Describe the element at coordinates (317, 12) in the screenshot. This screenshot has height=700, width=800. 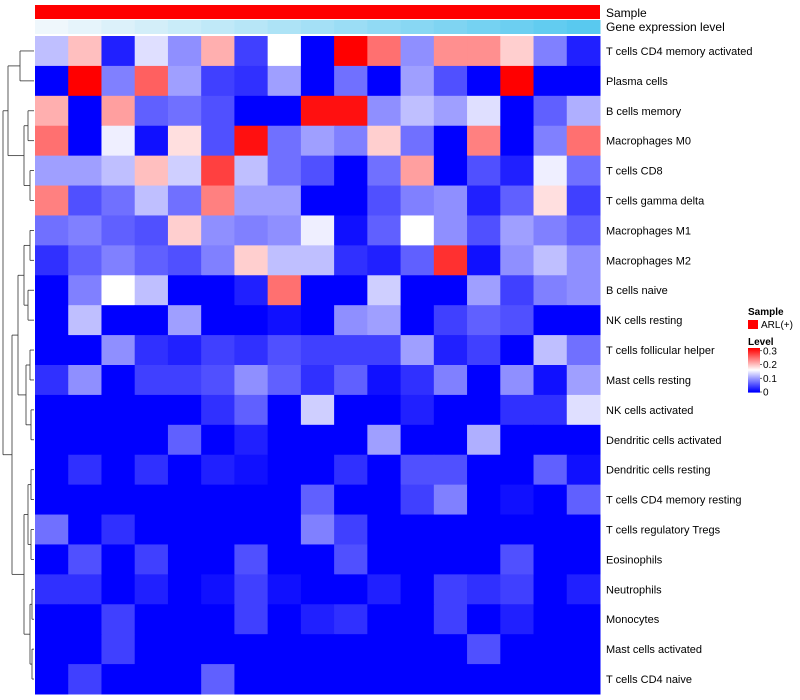
I see `sample-annotation-bar` at that location.